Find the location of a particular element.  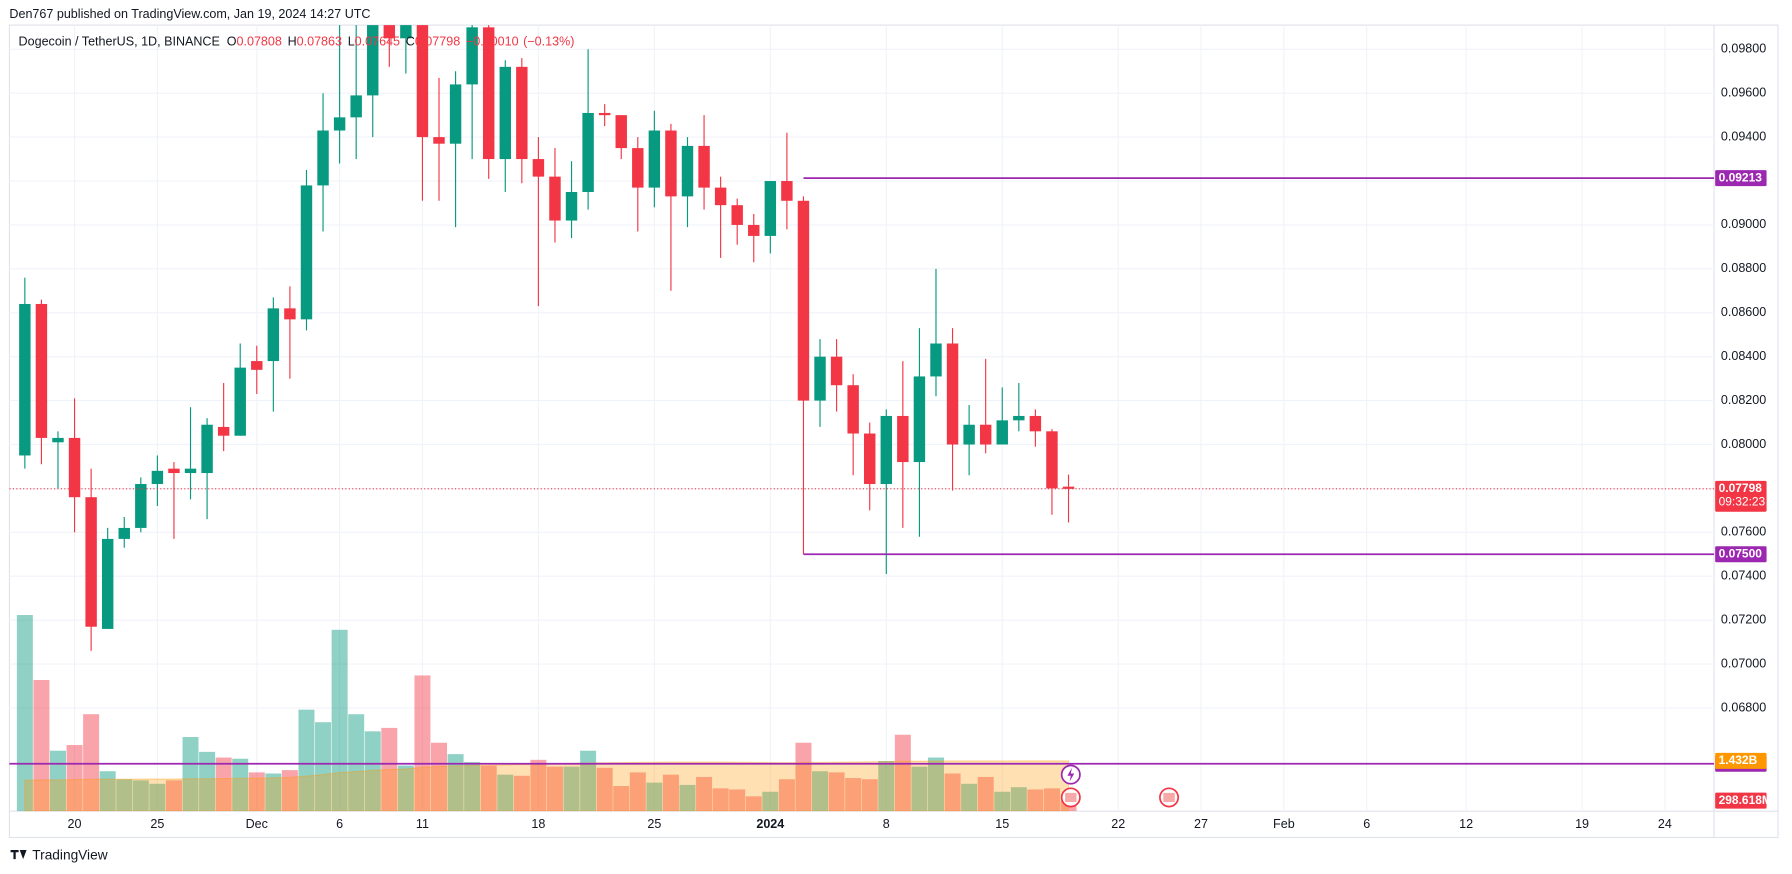

countdown: 09:32:23 is located at coordinates (1742, 502).